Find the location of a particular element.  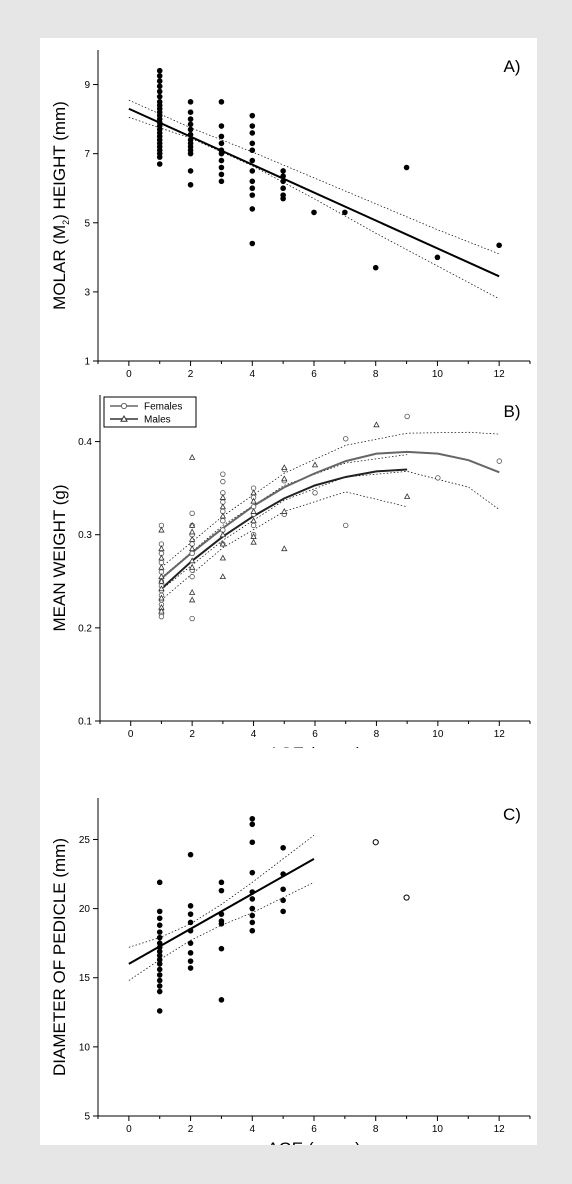

regression-line is located at coordinates (314, 192).